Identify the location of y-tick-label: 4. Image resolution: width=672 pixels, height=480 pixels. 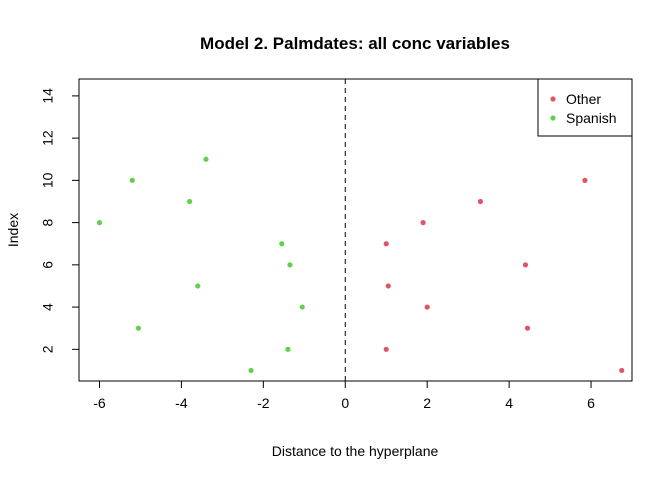
(48, 307).